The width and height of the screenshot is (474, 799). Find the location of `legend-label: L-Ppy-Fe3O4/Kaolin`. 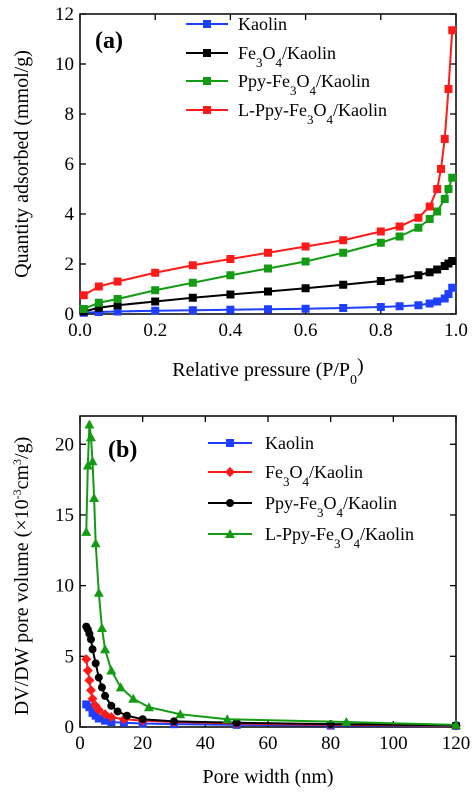

legend-label: L-Ppy-Fe3O4/Kaolin is located at coordinates (312, 113).